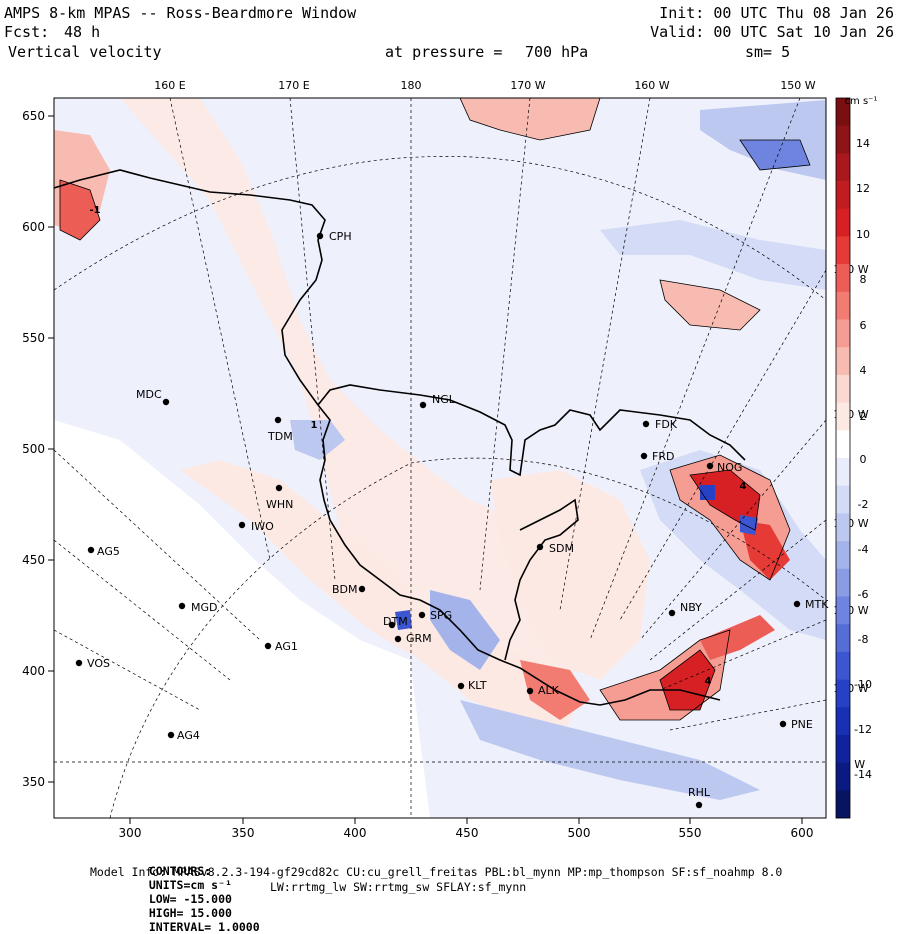 Image resolution: width=900 pixels, height=934 pixels. I want to click on ice-shelf-inner, so click(541, 579).